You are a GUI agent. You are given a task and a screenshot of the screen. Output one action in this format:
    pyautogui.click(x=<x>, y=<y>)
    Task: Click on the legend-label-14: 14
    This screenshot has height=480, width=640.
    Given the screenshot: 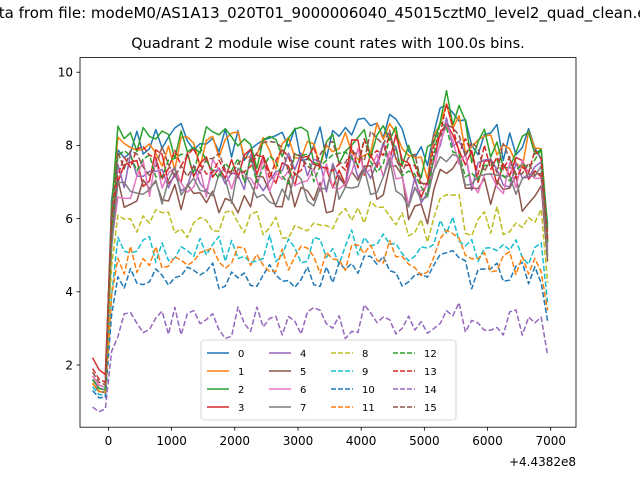 What is the action you would take?
    pyautogui.click(x=430, y=390)
    